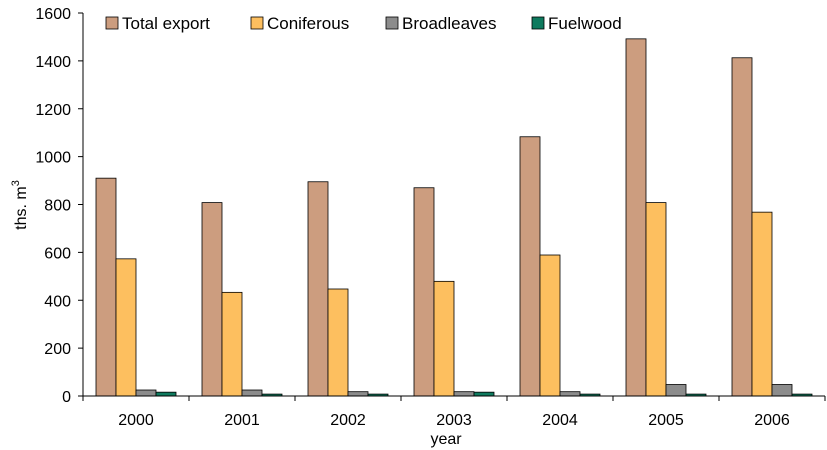 This screenshot has width=827, height=450. I want to click on bar-total-export-2000, so click(106, 287).